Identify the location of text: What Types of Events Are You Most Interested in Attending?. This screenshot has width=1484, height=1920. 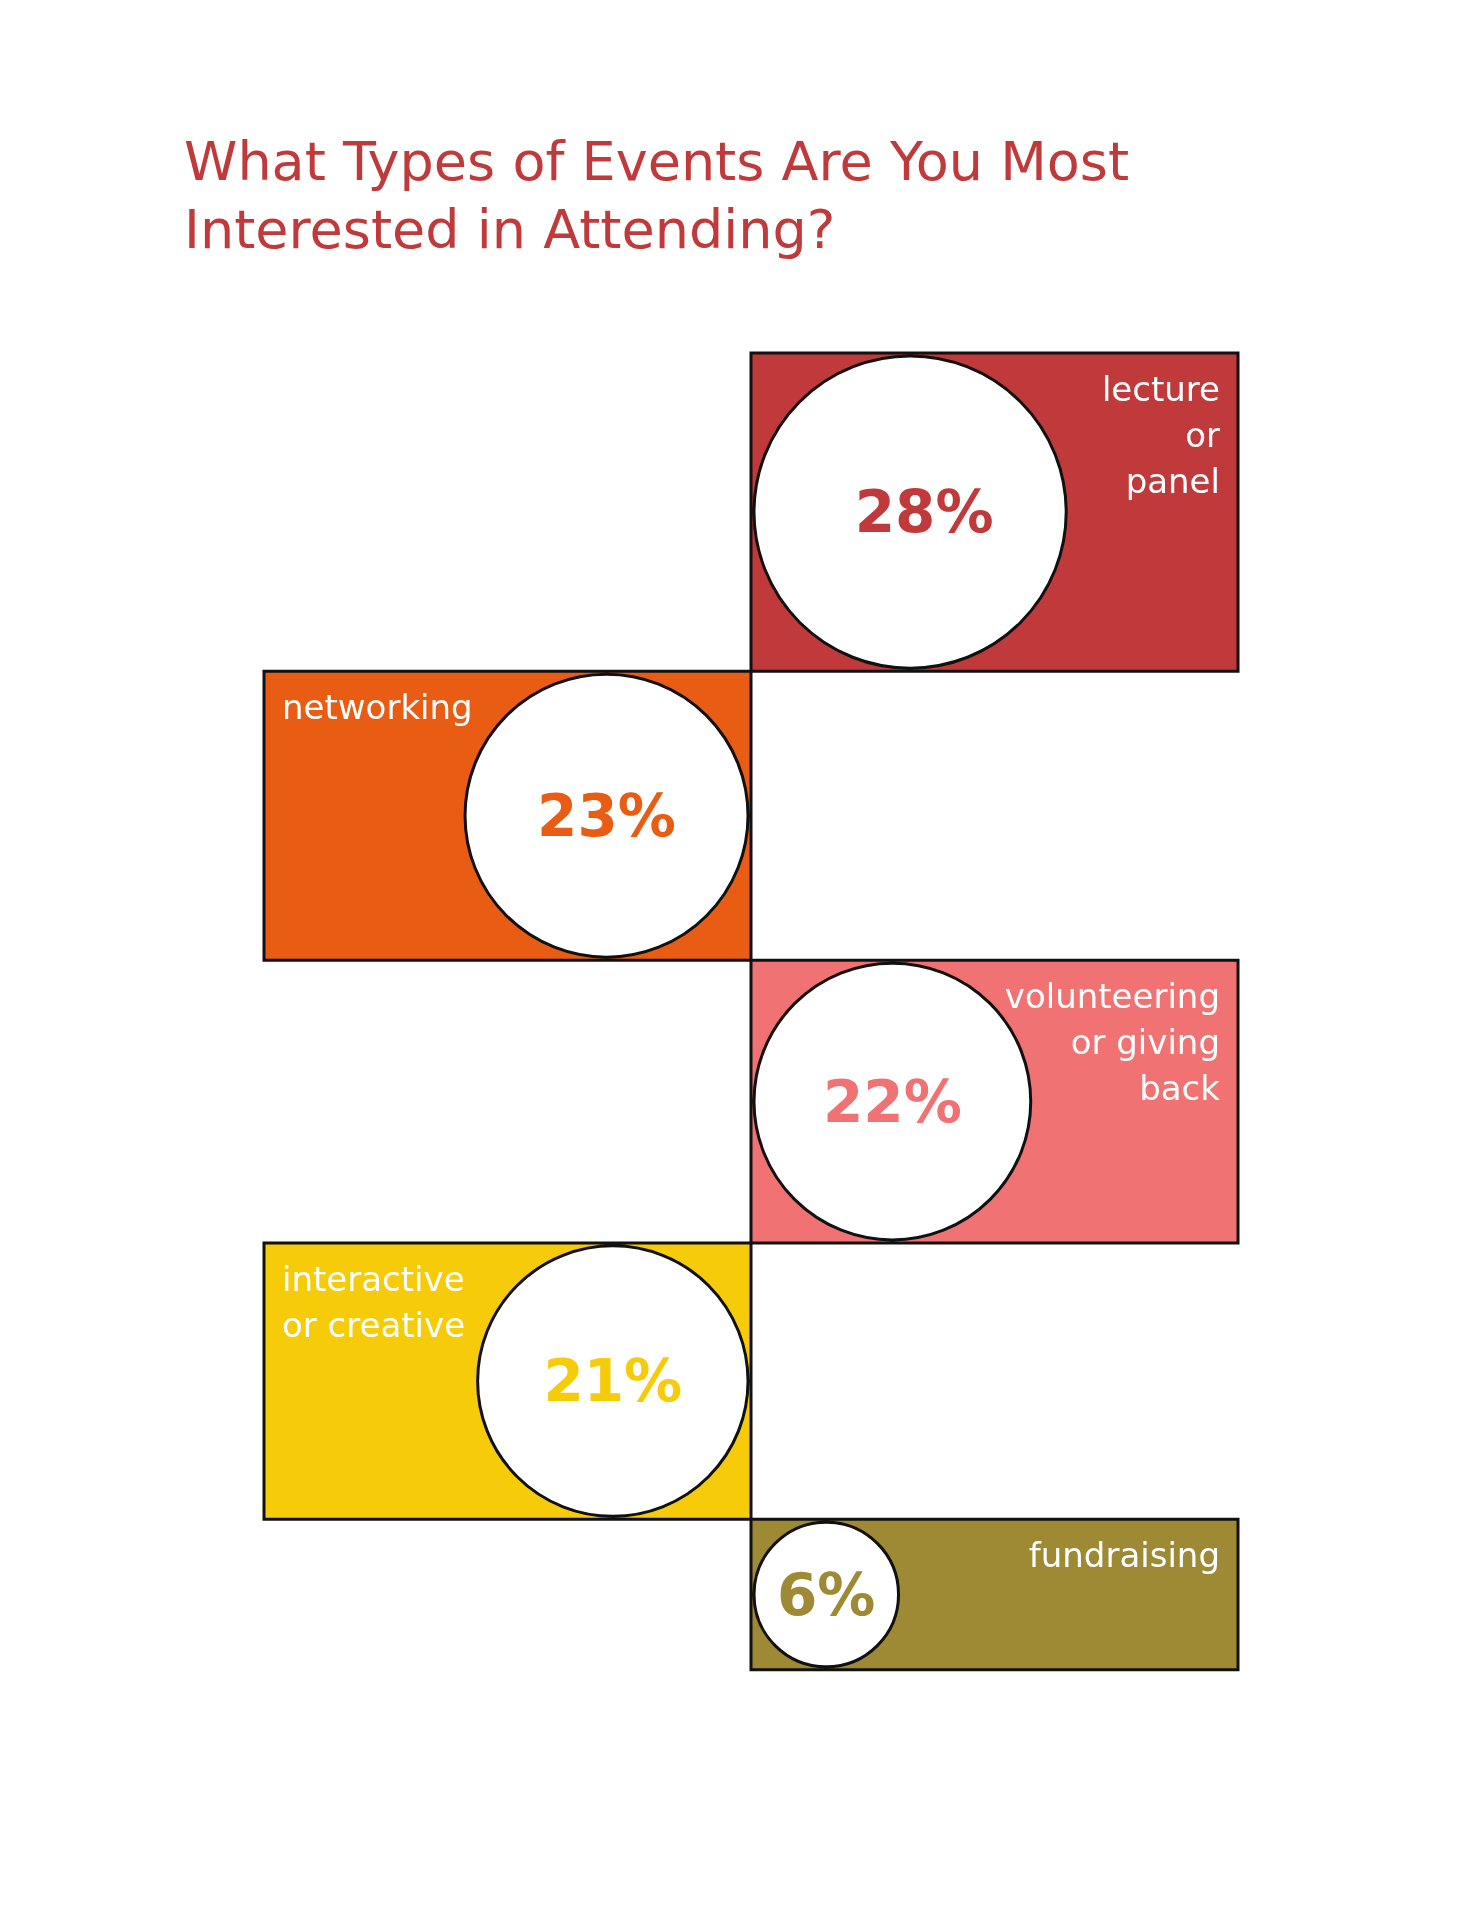
(657, 195).